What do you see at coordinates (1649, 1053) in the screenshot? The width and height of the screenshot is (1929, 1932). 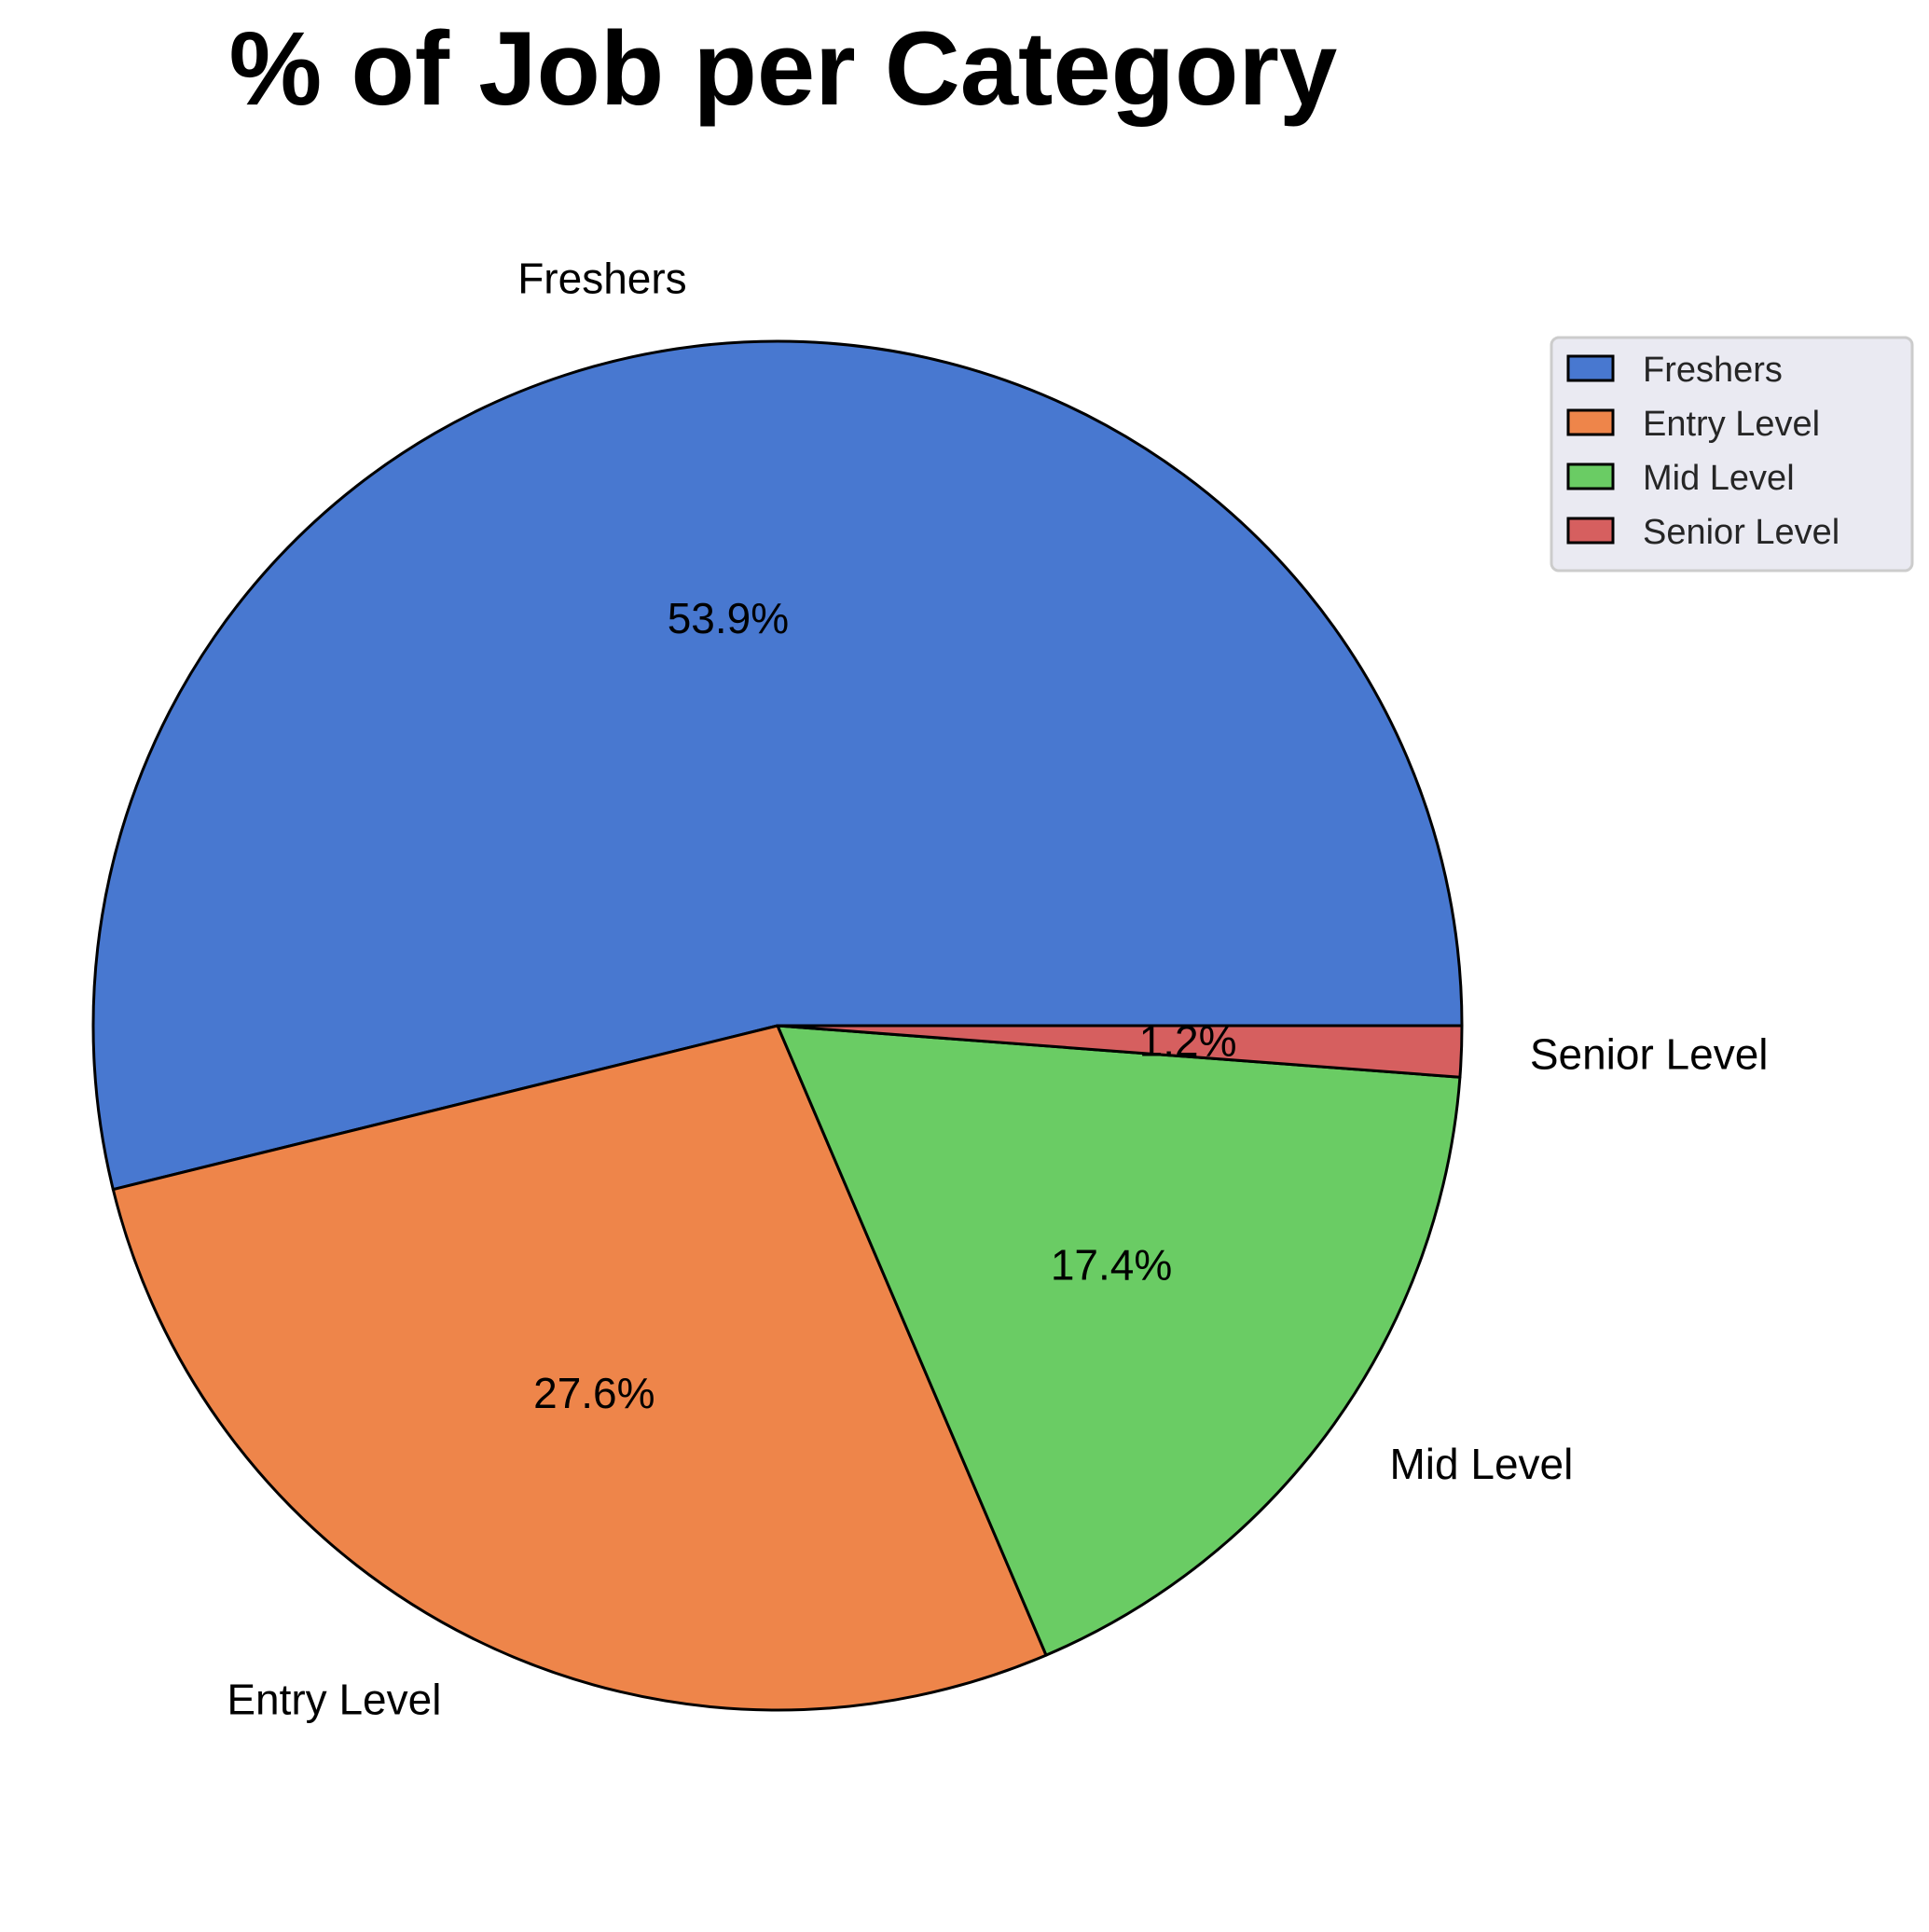 I see `category-label-senior-level: Senior Level` at bounding box center [1649, 1053].